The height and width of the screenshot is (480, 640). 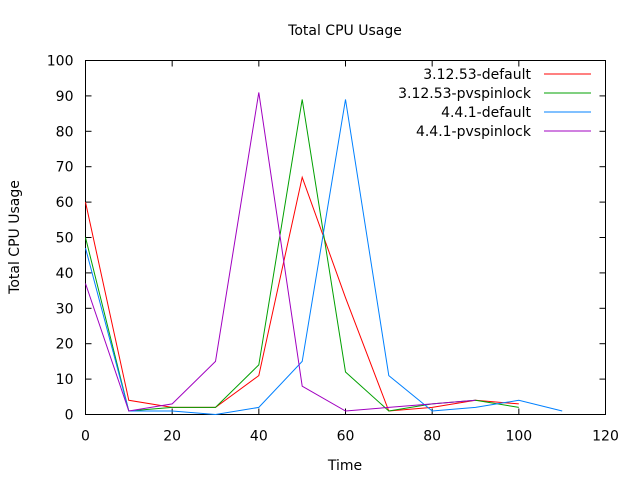 What do you see at coordinates (344, 466) in the screenshot?
I see `x-axis-label: Time` at bounding box center [344, 466].